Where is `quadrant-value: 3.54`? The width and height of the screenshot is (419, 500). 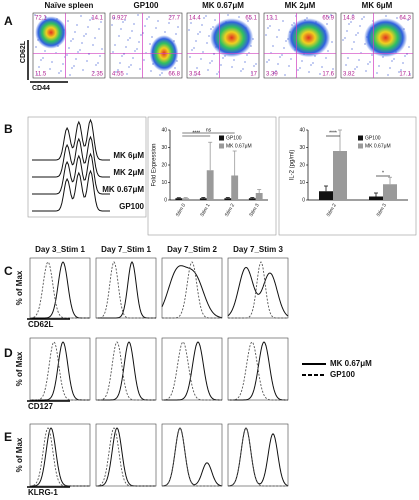 quadrant-value: 3.54 is located at coordinates (195, 75).